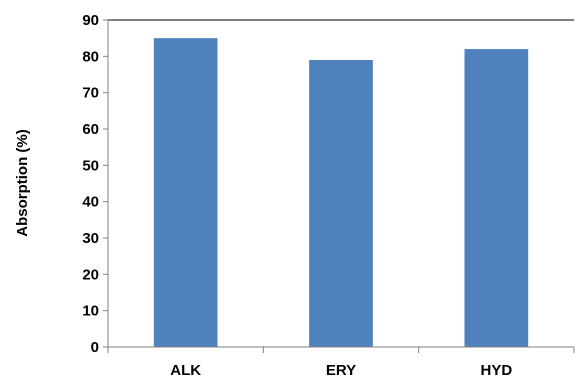  I want to click on y-tick-label: 30, so click(90, 238).